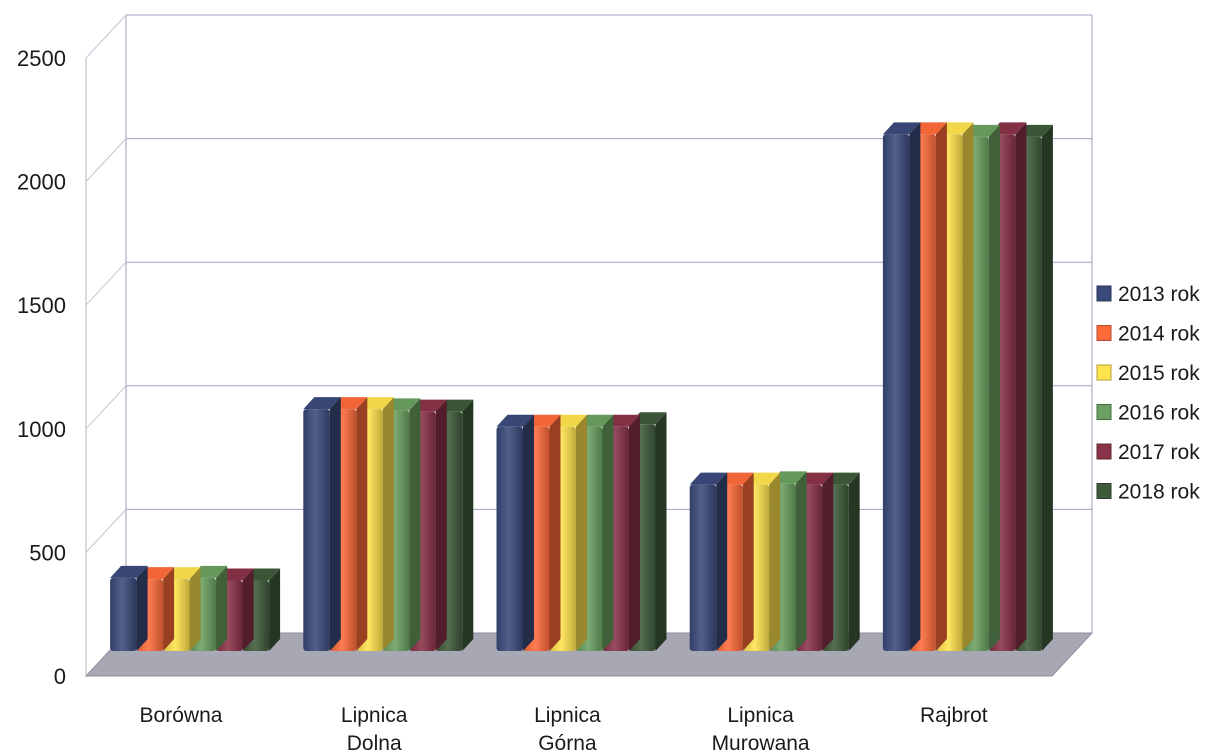 The width and height of the screenshot is (1220, 753). Describe the element at coordinates (41, 182) in the screenshot. I see `y-tick-label: 2000` at that location.